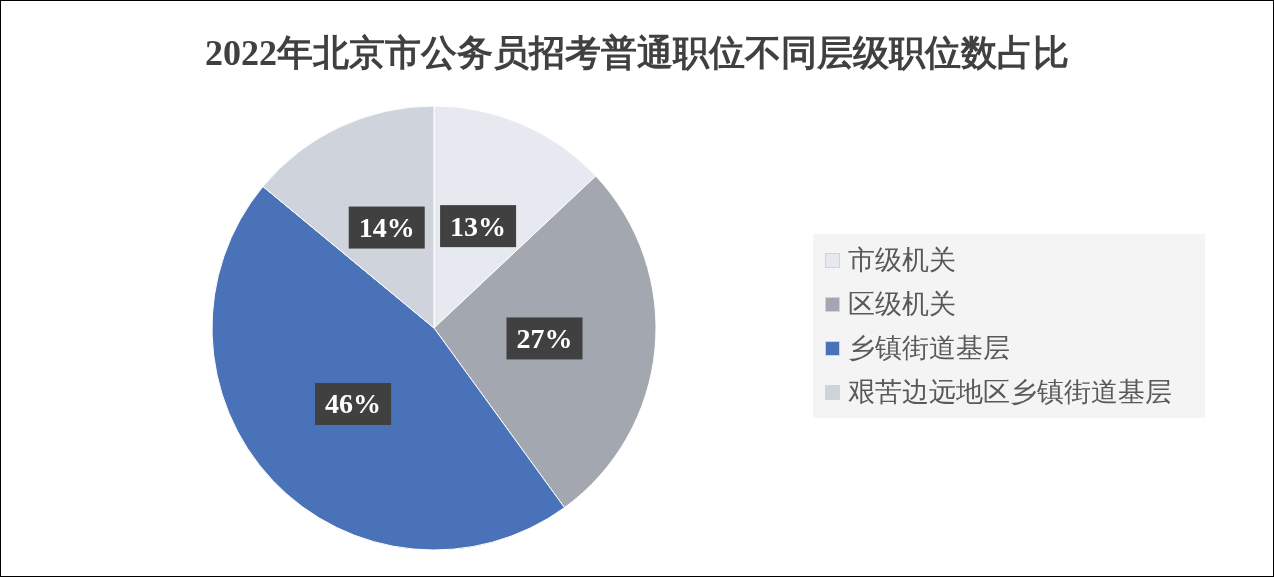 The width and height of the screenshot is (1274, 577). I want to click on legend-label: 市级机关, so click(902, 260).